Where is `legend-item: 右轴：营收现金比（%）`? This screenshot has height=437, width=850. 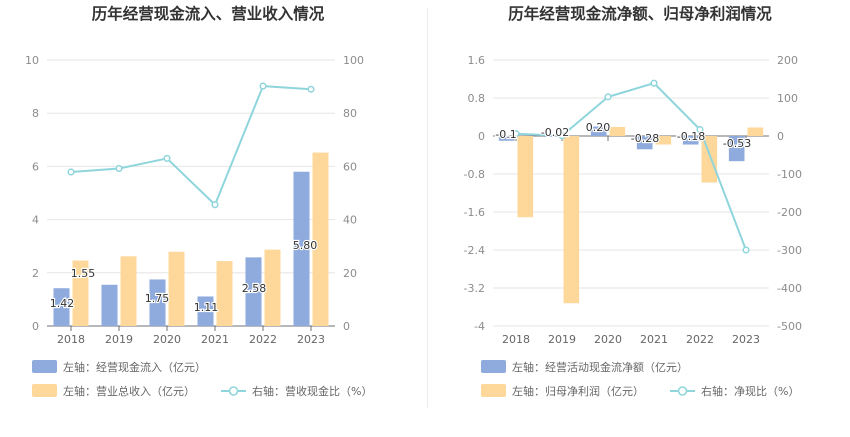
legend-item: 右轴：营收现金比（%） is located at coordinates (296, 391).